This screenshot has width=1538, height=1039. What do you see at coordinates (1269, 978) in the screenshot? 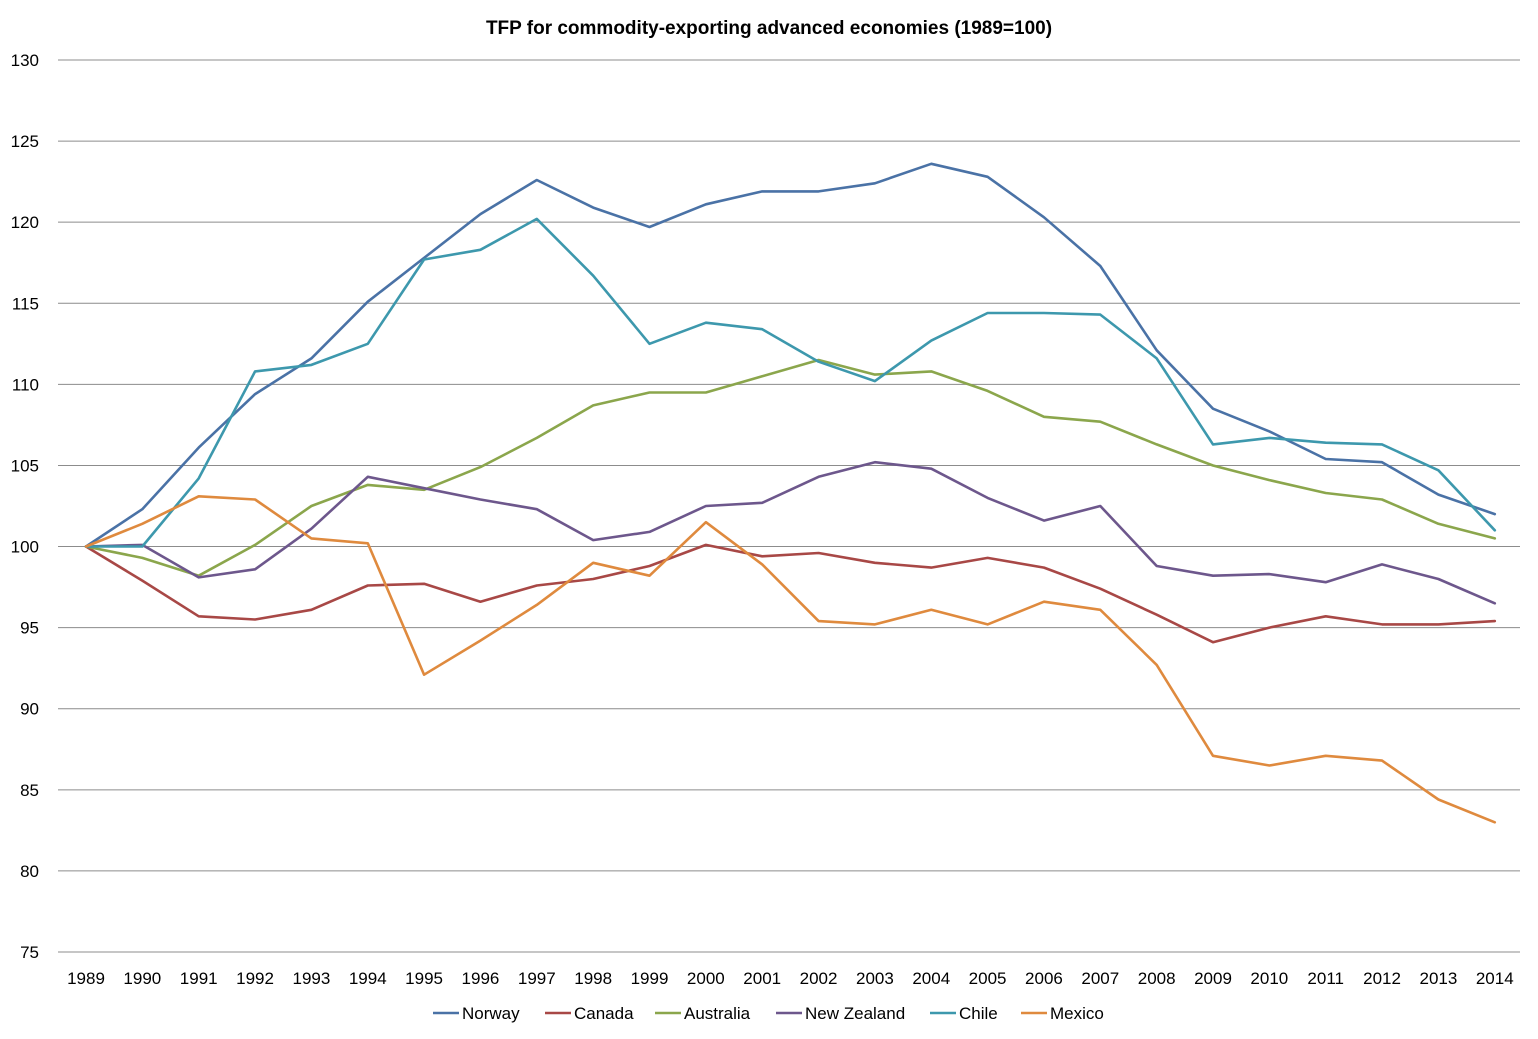
I see `x-tick-label: 2010` at bounding box center [1269, 978].